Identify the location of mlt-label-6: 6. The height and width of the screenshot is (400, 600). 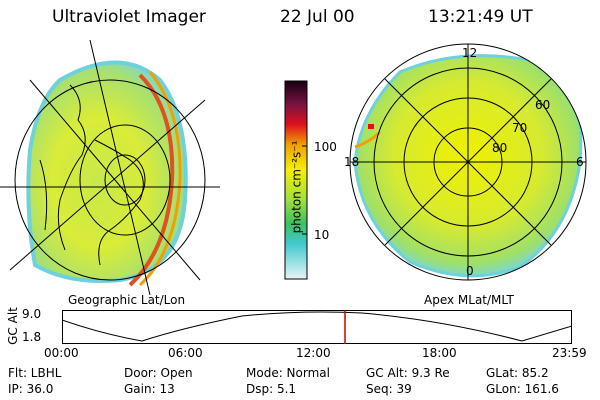
(580, 162).